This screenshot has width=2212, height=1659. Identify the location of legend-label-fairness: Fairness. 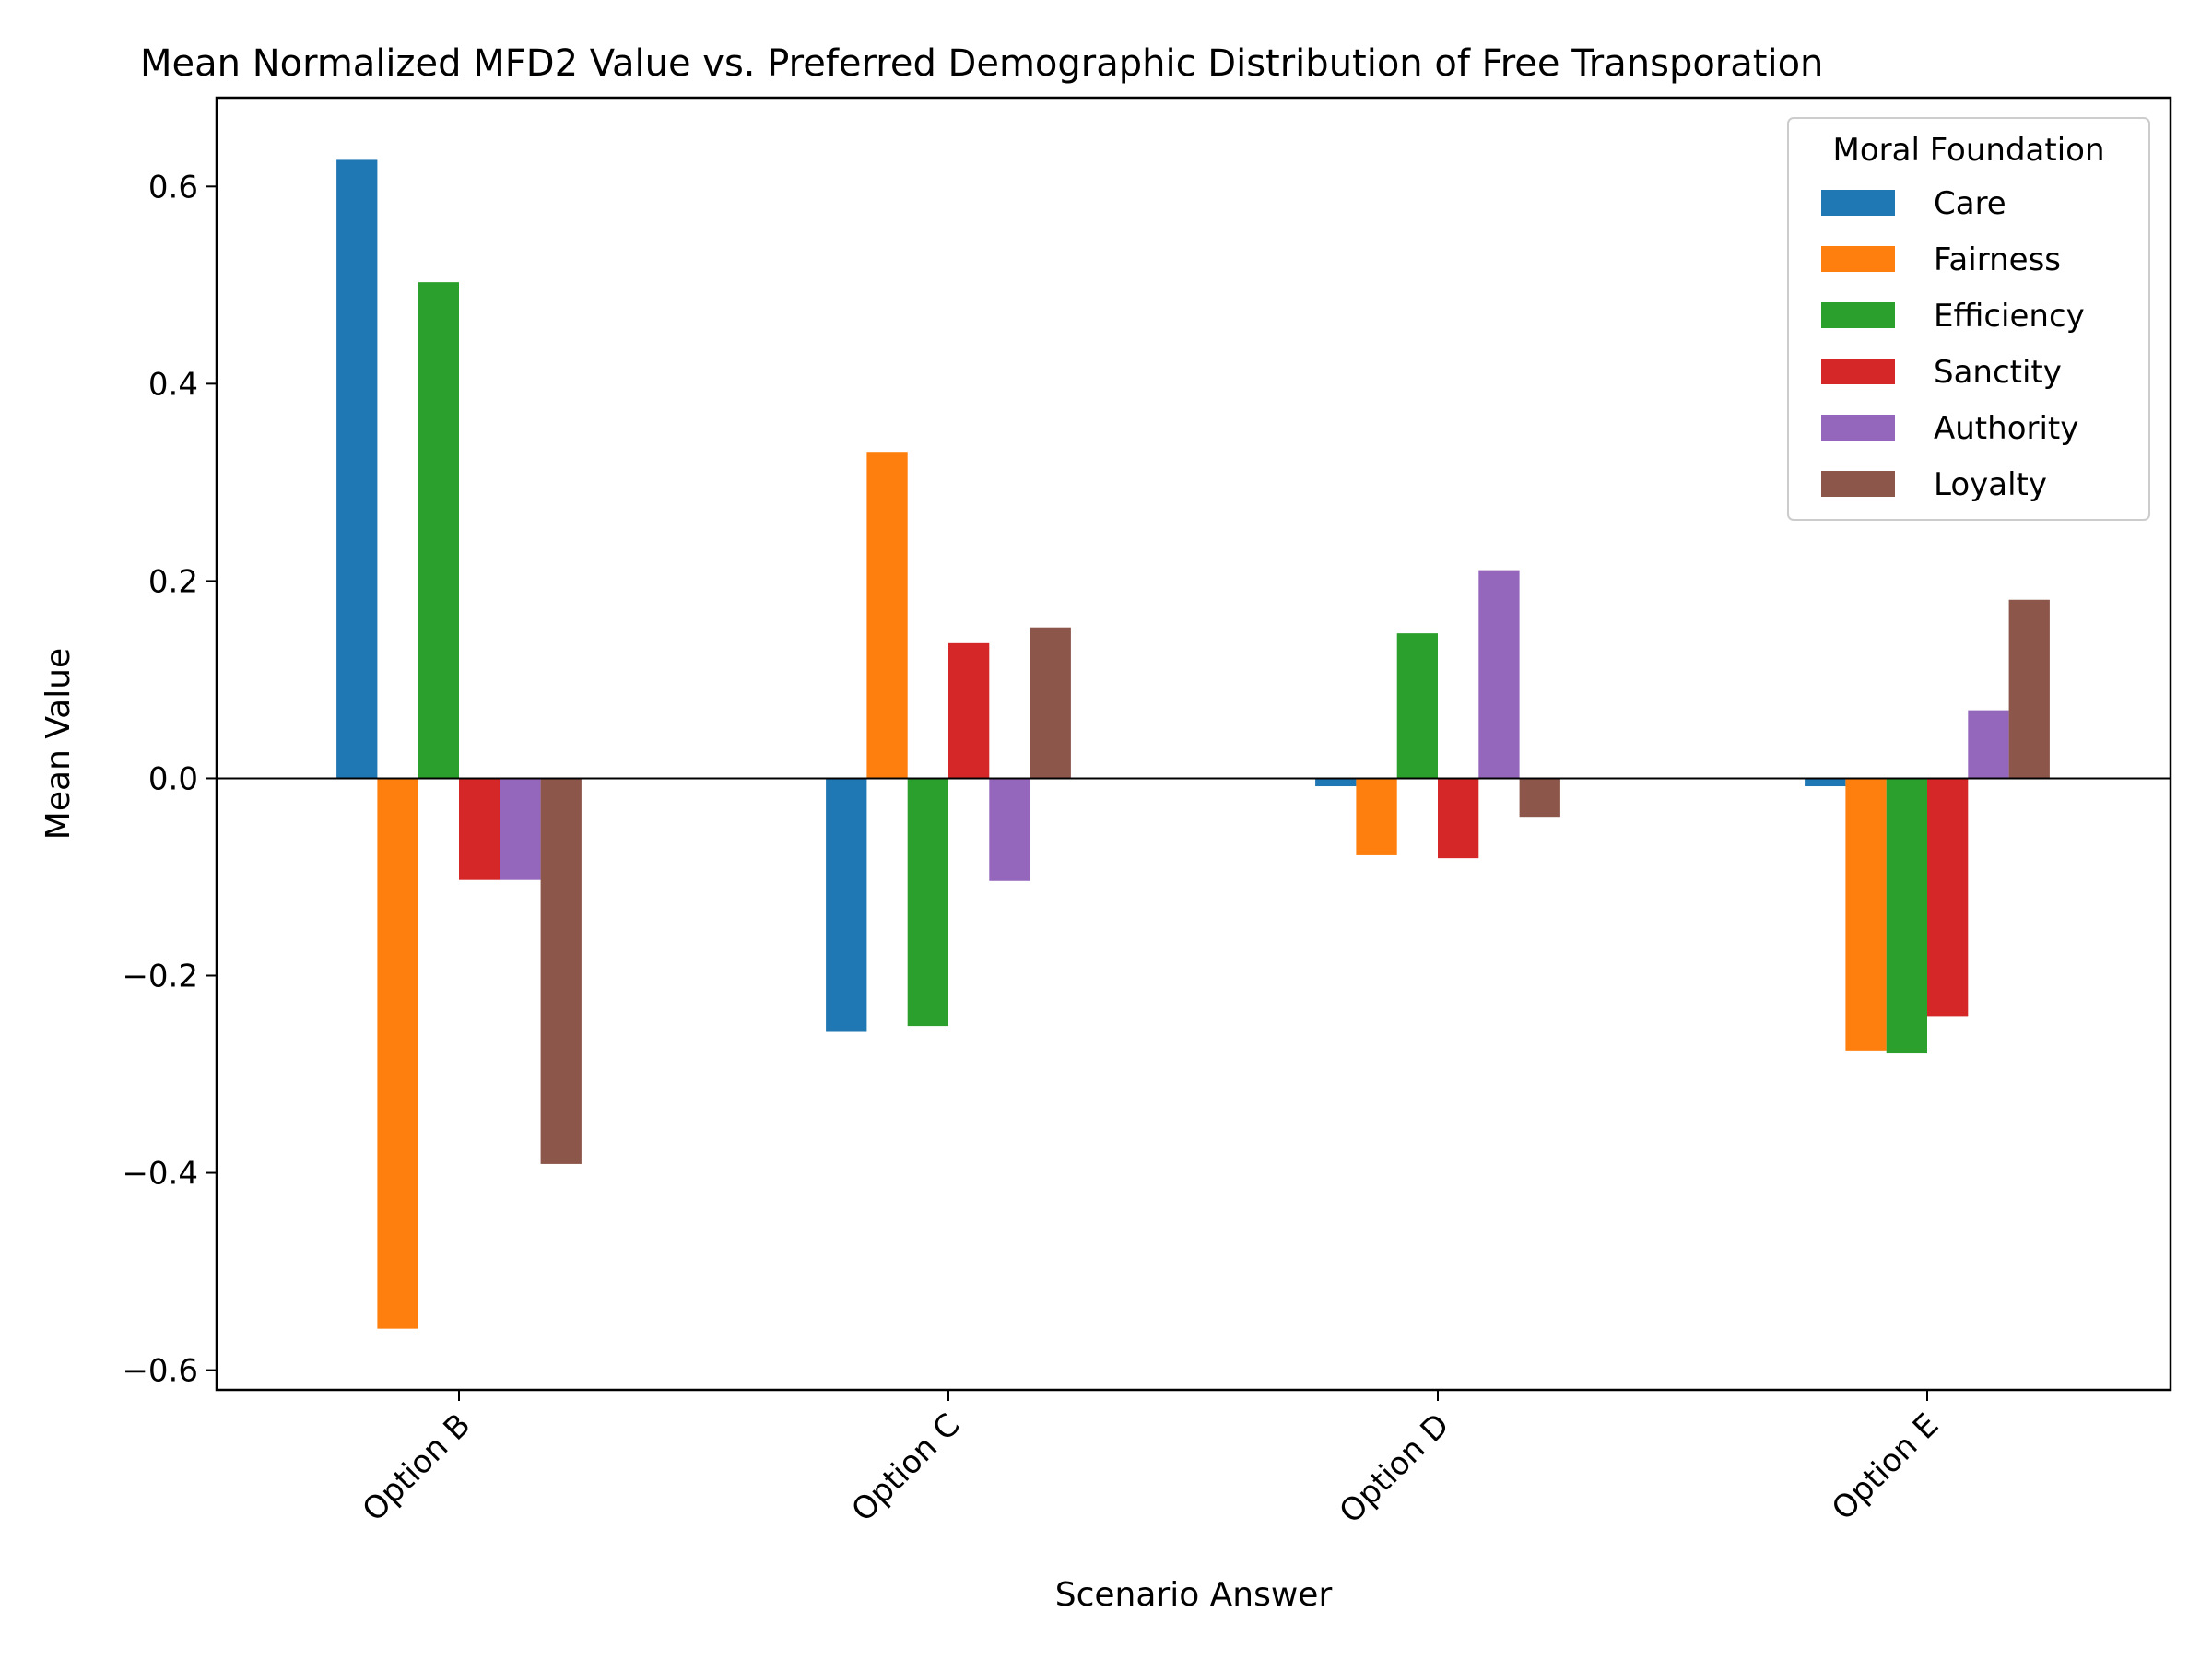
(1997, 259).